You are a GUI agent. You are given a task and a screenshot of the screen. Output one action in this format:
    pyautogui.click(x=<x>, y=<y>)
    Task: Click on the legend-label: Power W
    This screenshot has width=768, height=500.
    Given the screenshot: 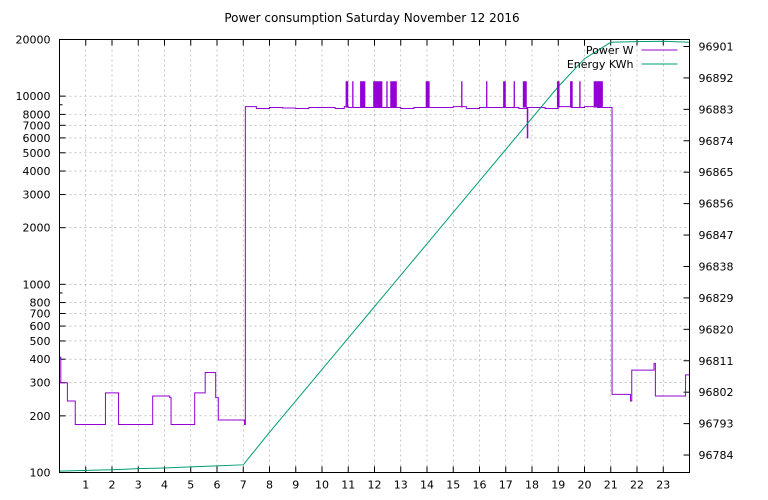 What is the action you would take?
    pyautogui.click(x=610, y=50)
    